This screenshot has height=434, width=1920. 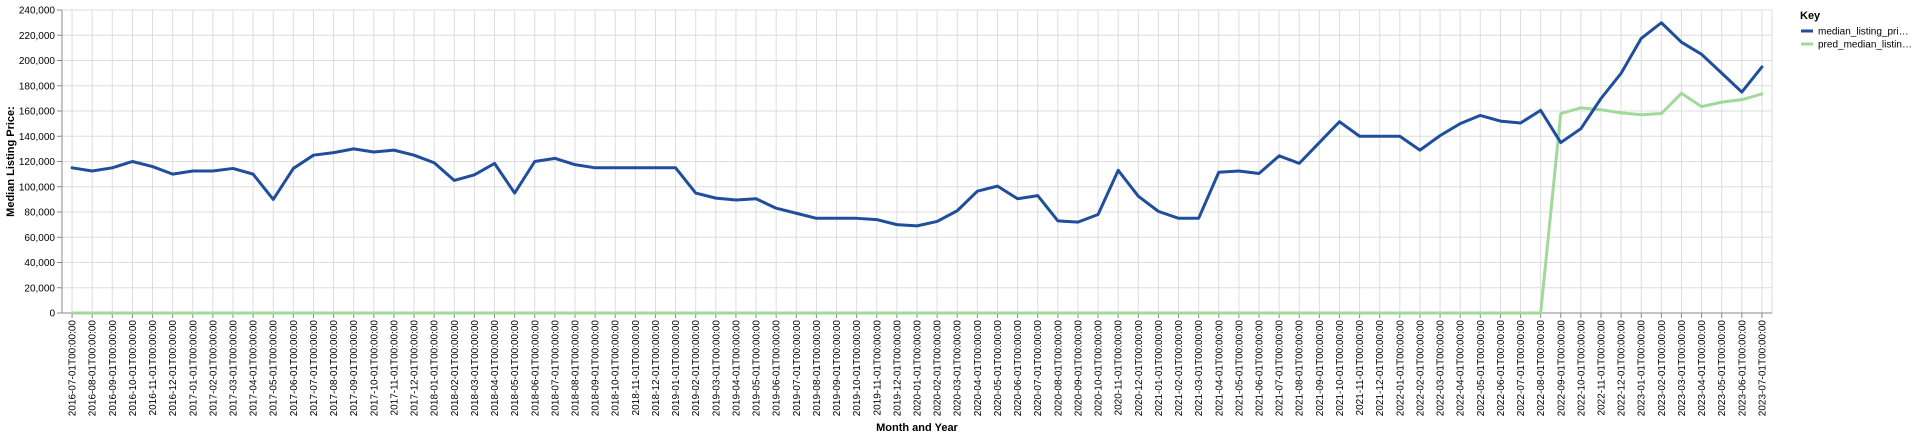 I want to click on x-tick-label: 2023-03-01T00:00:00, so click(x=1682, y=368).